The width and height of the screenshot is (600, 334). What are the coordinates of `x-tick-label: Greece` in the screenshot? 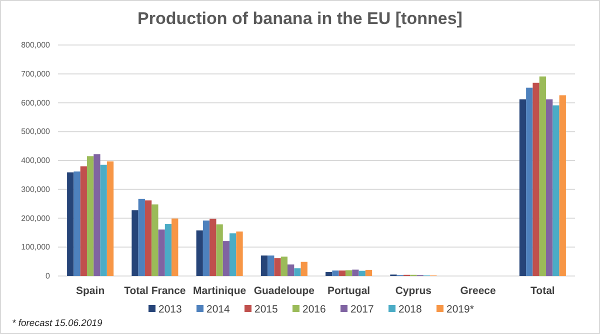 It's located at (478, 291).